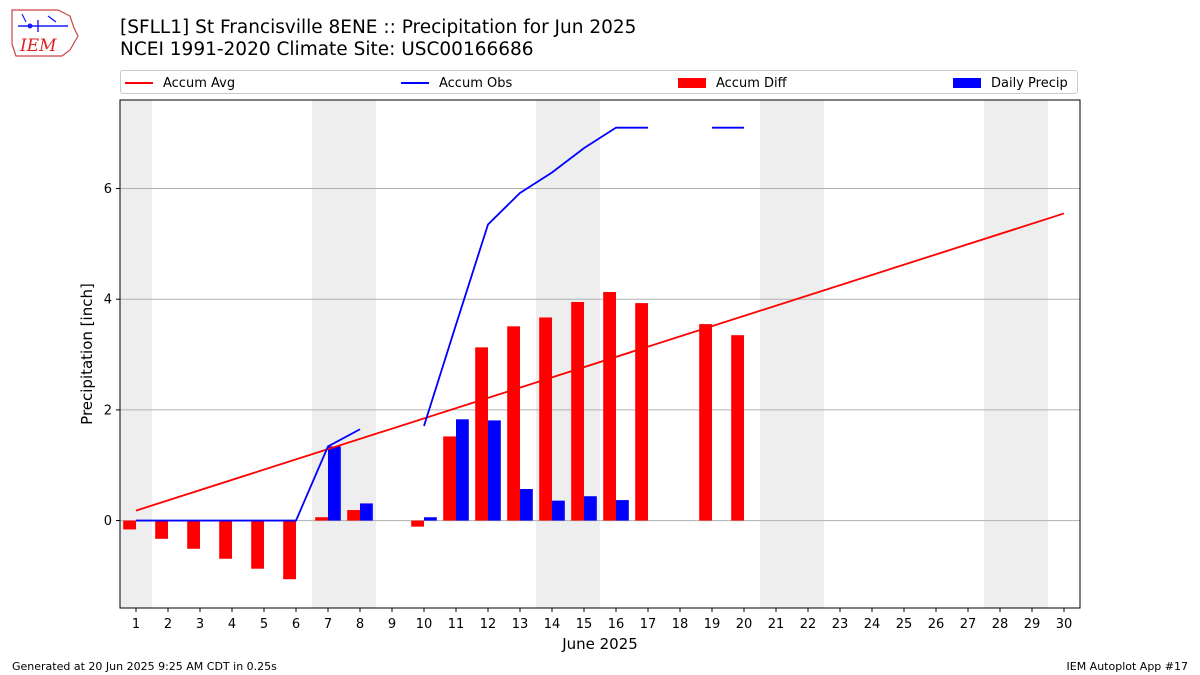  What do you see at coordinates (168, 624) in the screenshot?
I see `x-tick-label: 2` at bounding box center [168, 624].